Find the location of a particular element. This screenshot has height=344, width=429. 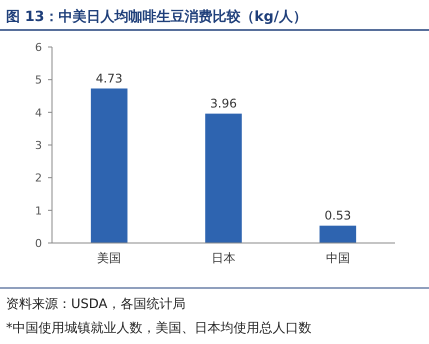

data-label: 0.53 is located at coordinates (338, 215).